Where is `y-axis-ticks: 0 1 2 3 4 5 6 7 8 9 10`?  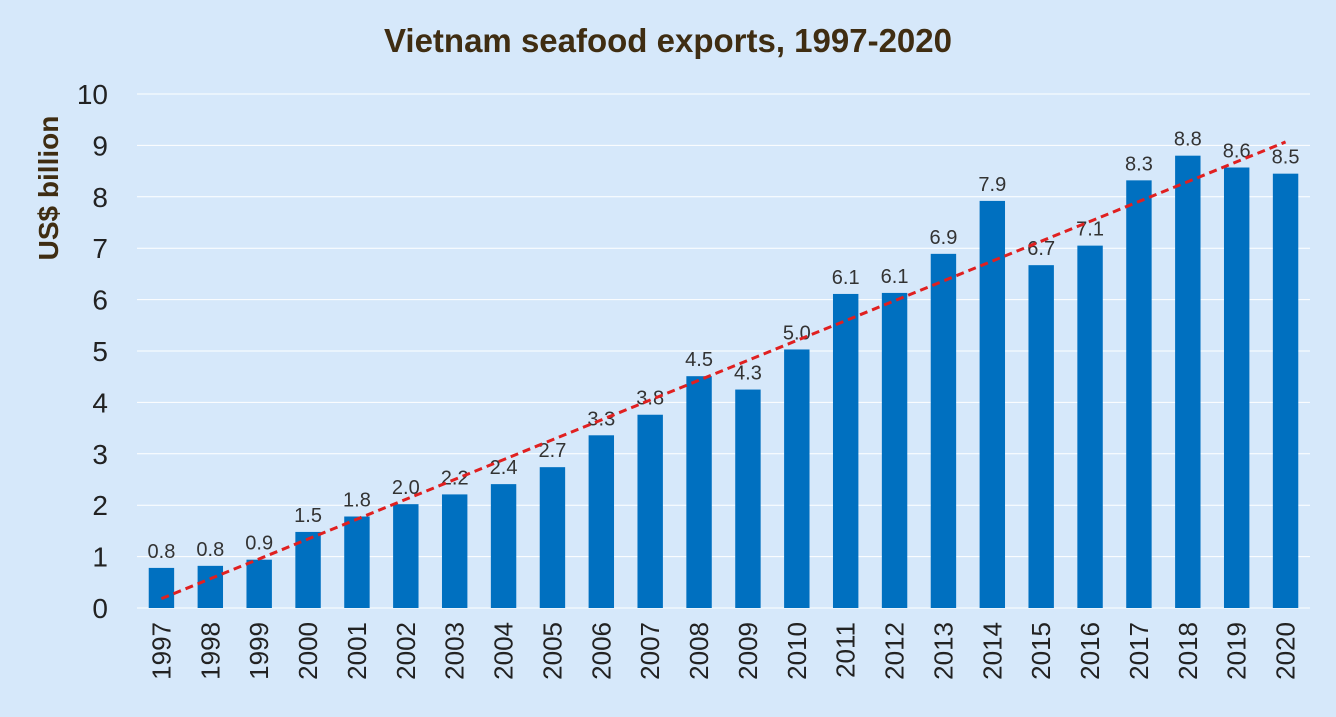 y-axis-ticks: 0 1 2 3 4 5 6 7 8 9 10 is located at coordinates (92, 351).